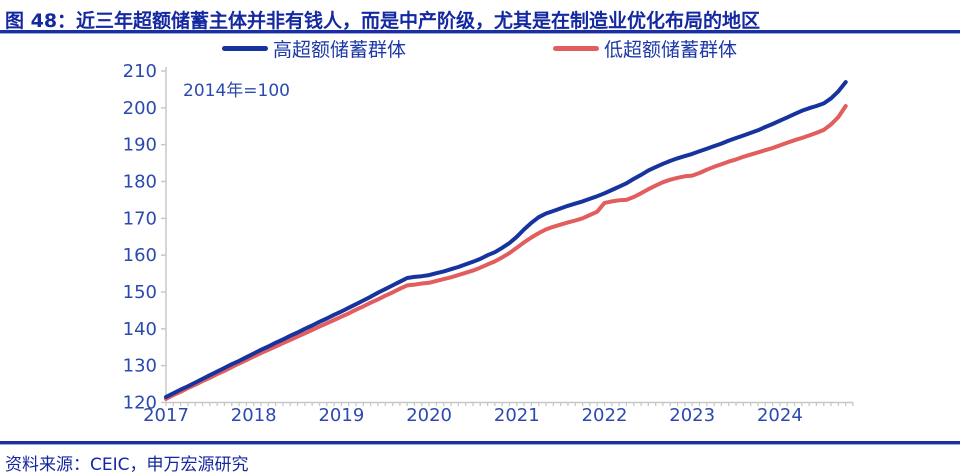 The height and width of the screenshot is (475, 960). What do you see at coordinates (236, 91) in the screenshot?
I see `index-base-annotation: 2014年=100` at bounding box center [236, 91].